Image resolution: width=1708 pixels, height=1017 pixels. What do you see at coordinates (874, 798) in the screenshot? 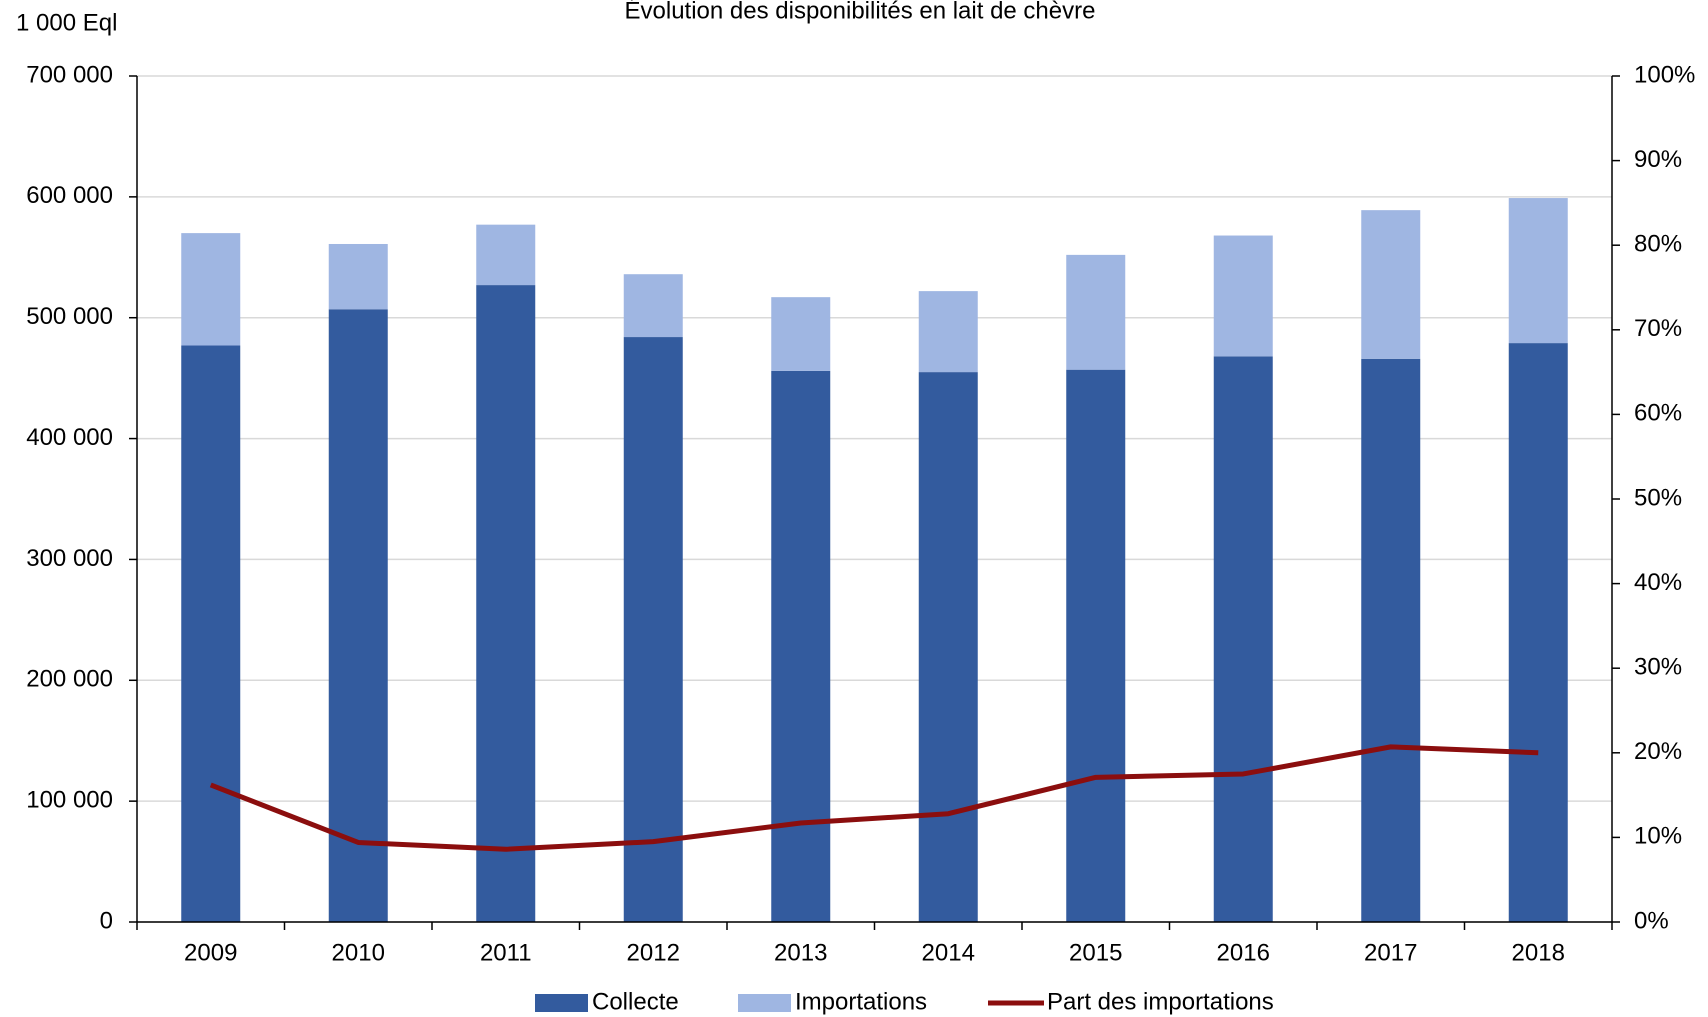
I see `line` at bounding box center [874, 798].